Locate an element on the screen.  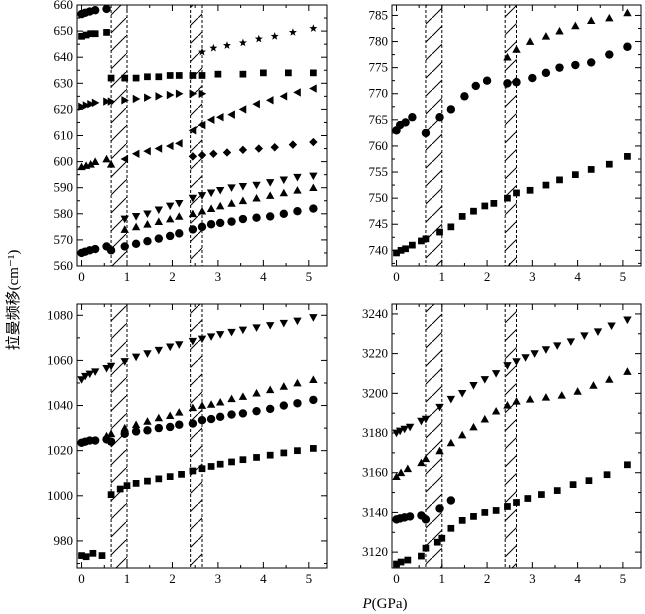
x-tick-label: 2 is located at coordinates (172, 276).